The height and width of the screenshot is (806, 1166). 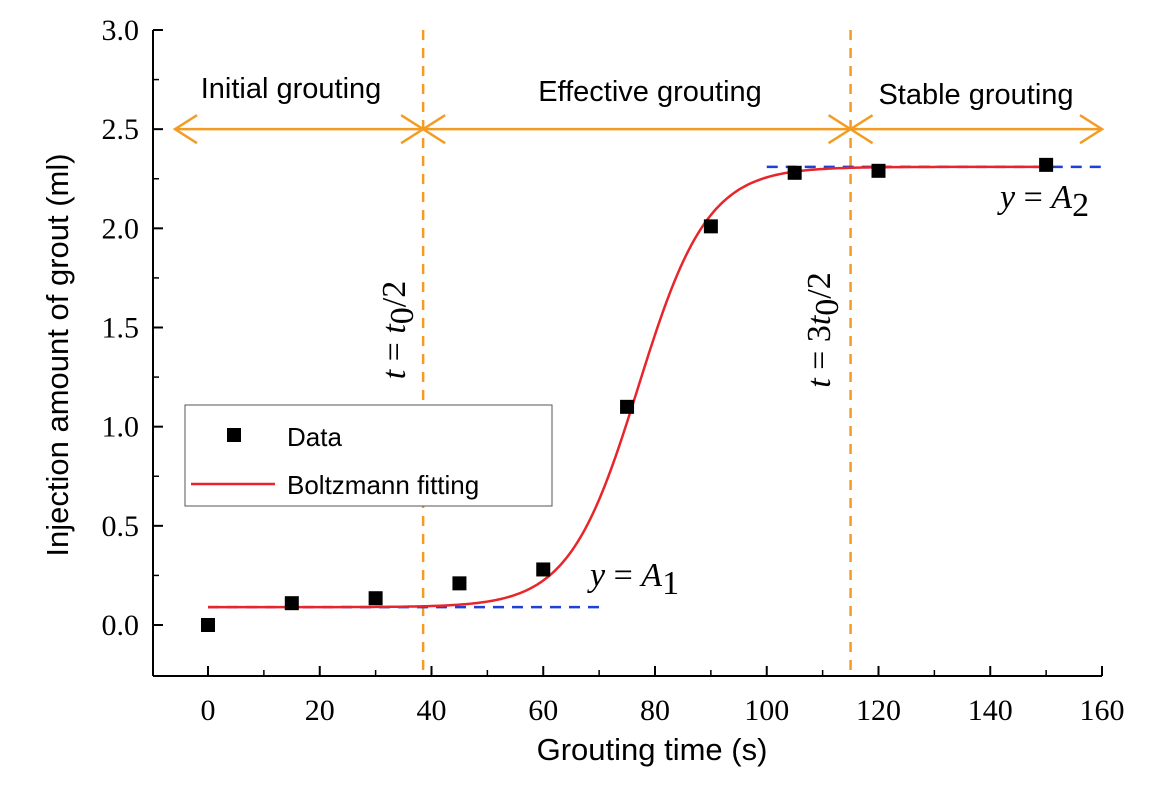 I want to click on x-tick-label: 40, so click(x=432, y=710).